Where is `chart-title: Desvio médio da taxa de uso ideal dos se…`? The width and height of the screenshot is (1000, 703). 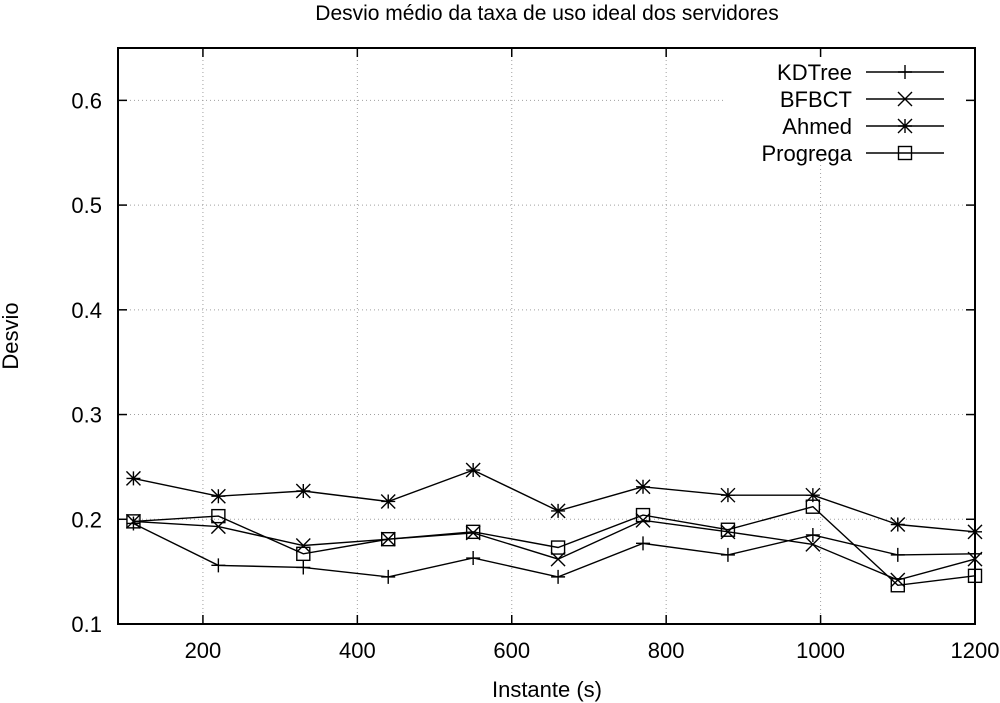 chart-title: Desvio médio da taxa de uso ideal dos se… is located at coordinates (546, 13).